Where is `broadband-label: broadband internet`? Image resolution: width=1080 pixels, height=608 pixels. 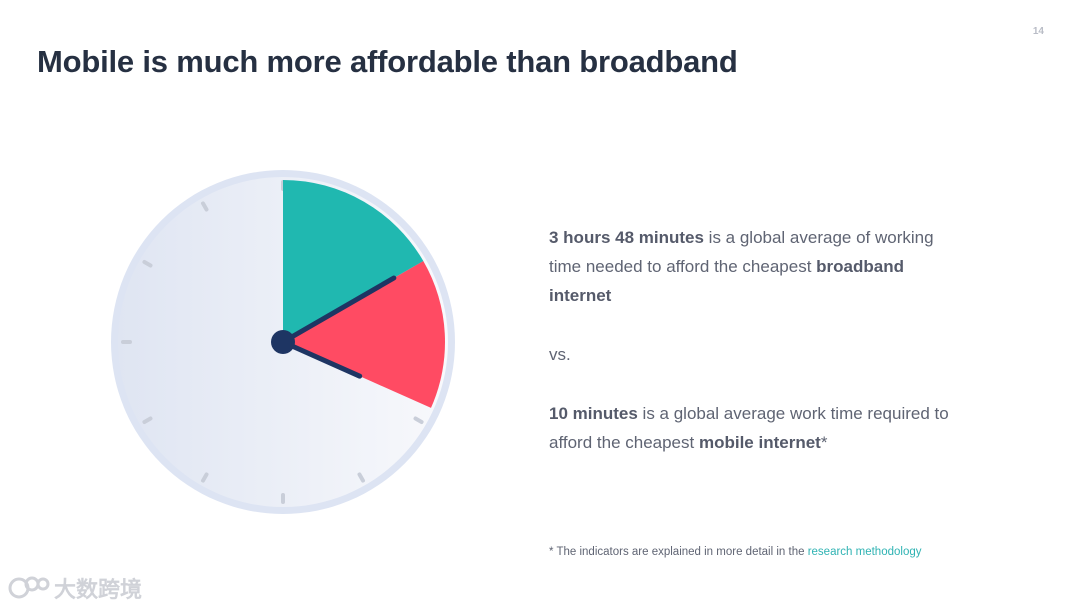 broadband-label: broadband internet is located at coordinates (726, 281).